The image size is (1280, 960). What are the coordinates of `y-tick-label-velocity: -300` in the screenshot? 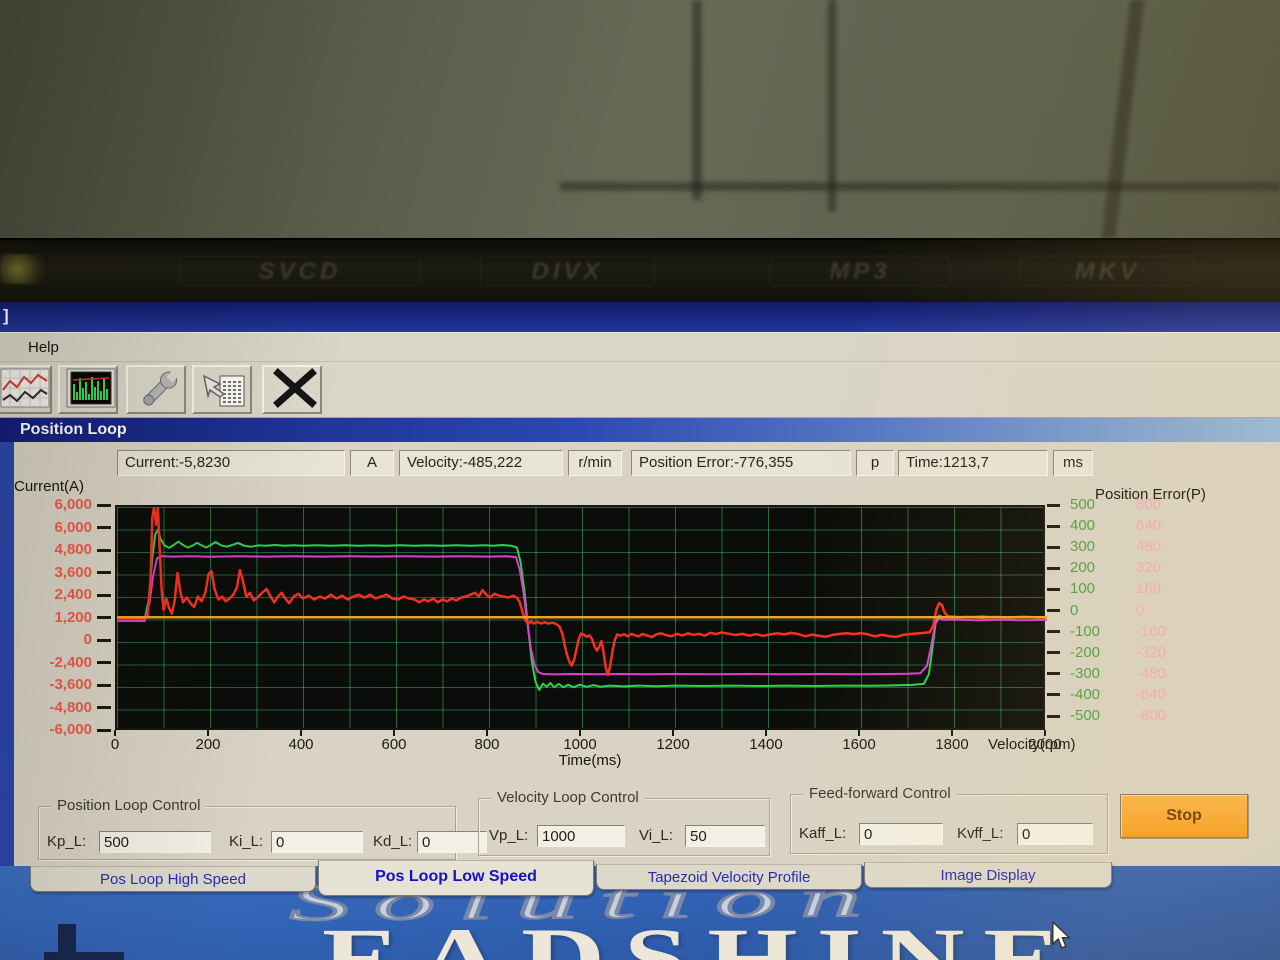 It's located at (1085, 673).